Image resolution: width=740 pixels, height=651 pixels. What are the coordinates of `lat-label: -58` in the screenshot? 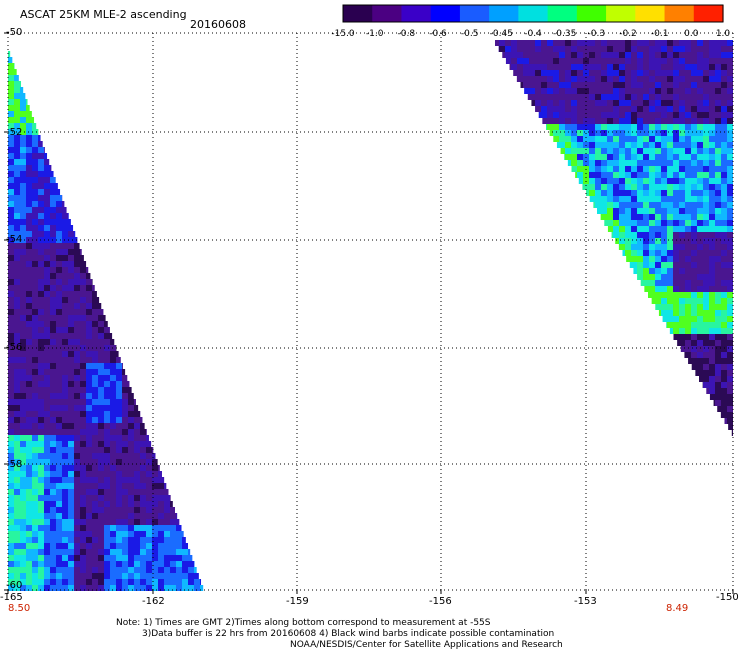 It's located at (14, 465).